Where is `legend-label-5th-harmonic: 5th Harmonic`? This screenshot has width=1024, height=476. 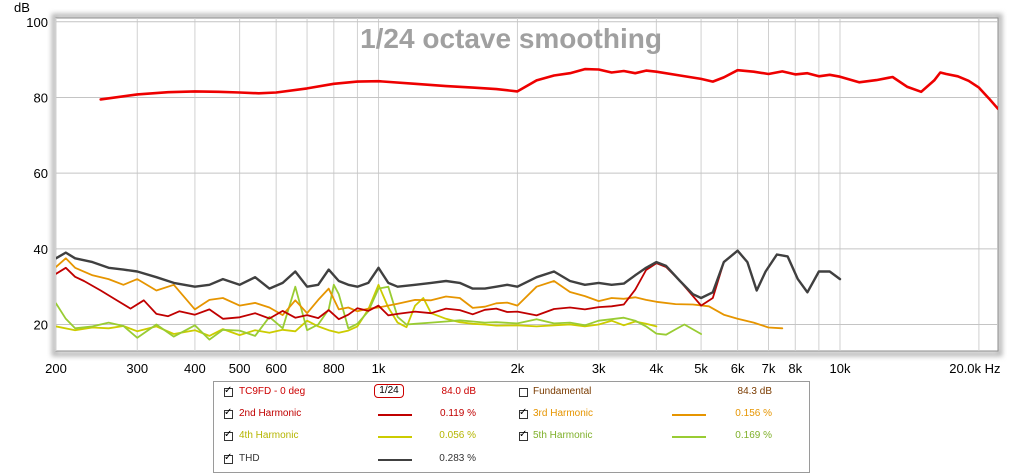 legend-label-5th-harmonic: 5th Harmonic is located at coordinates (563, 435).